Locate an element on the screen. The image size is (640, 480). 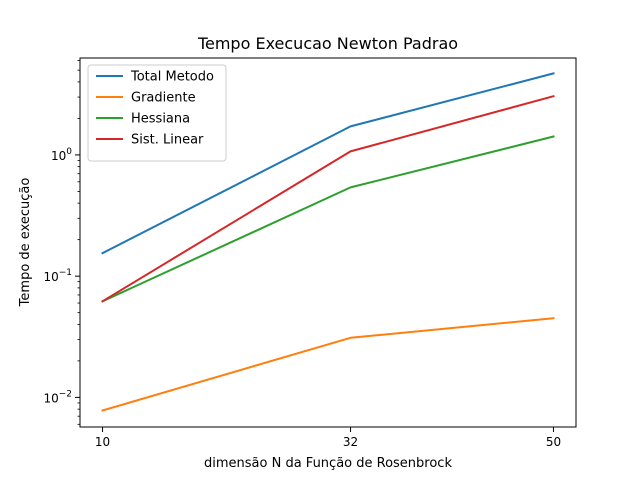
legend-box is located at coordinates (157, 113).